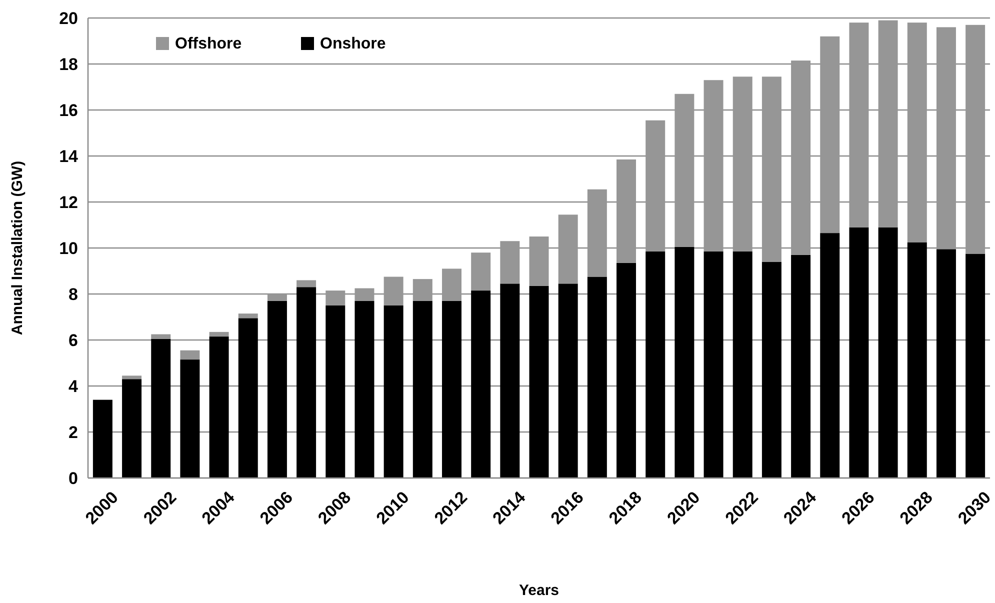 The width and height of the screenshot is (995, 603). What do you see at coordinates (68, 18) in the screenshot?
I see `y-tick-label: 20` at bounding box center [68, 18].